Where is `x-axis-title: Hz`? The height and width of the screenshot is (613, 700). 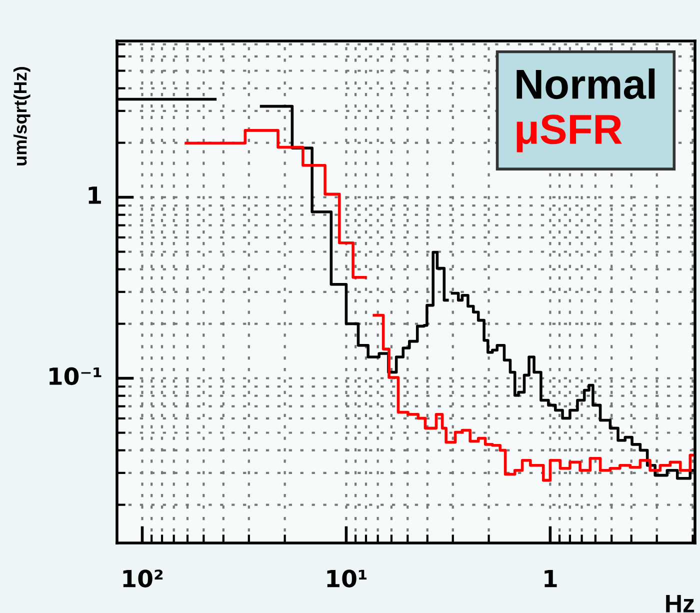 x-axis-title: Hz is located at coordinates (680, 603).